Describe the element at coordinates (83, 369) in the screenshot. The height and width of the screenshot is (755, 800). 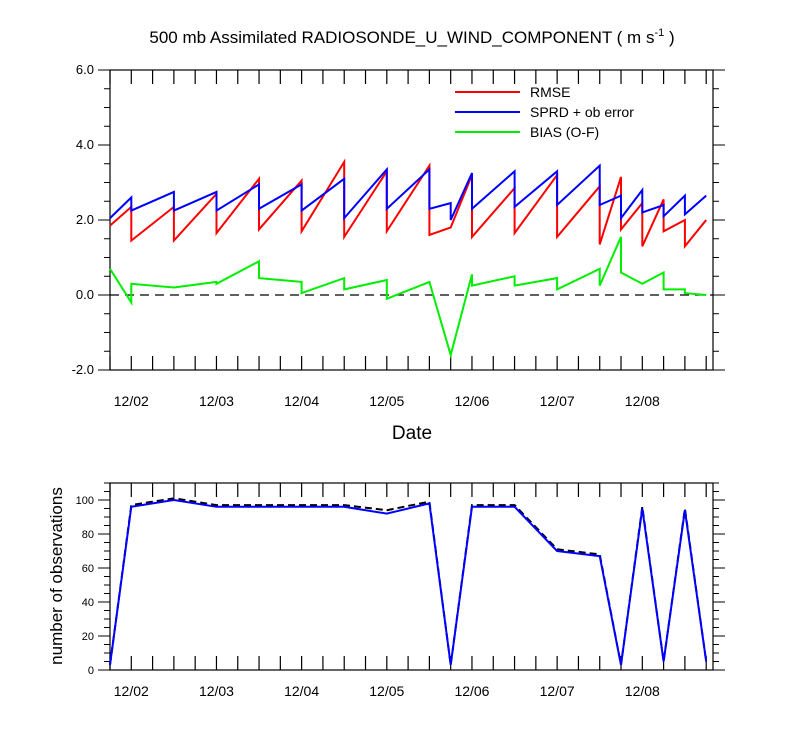
I see `y-tick-label: -2.0` at that location.